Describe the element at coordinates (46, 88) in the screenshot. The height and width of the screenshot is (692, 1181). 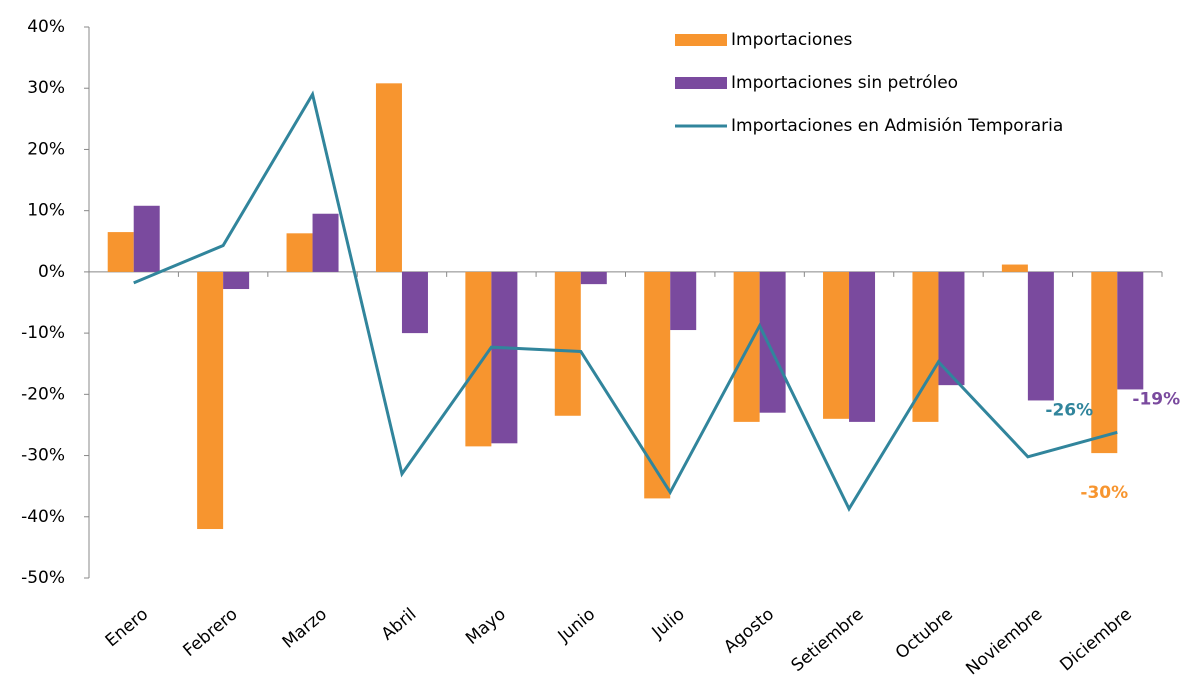
I see `y-tick-label: 30%` at that location.